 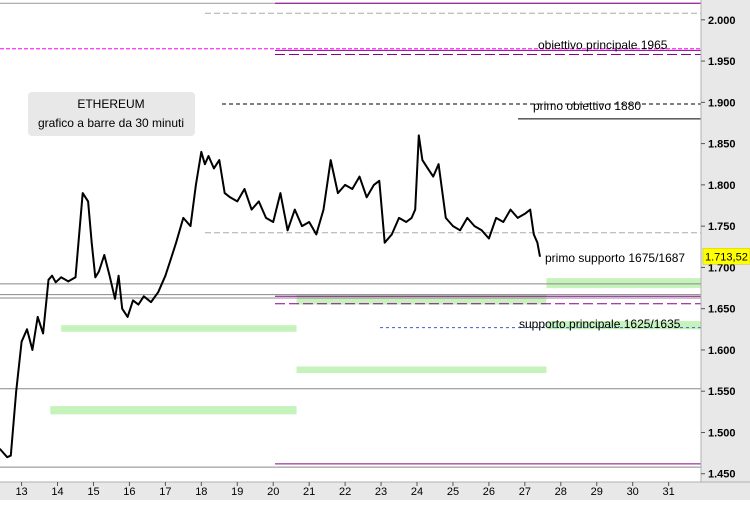 What do you see at coordinates (726, 257) in the screenshot?
I see `last-price-label: 1.713,52` at bounding box center [726, 257].